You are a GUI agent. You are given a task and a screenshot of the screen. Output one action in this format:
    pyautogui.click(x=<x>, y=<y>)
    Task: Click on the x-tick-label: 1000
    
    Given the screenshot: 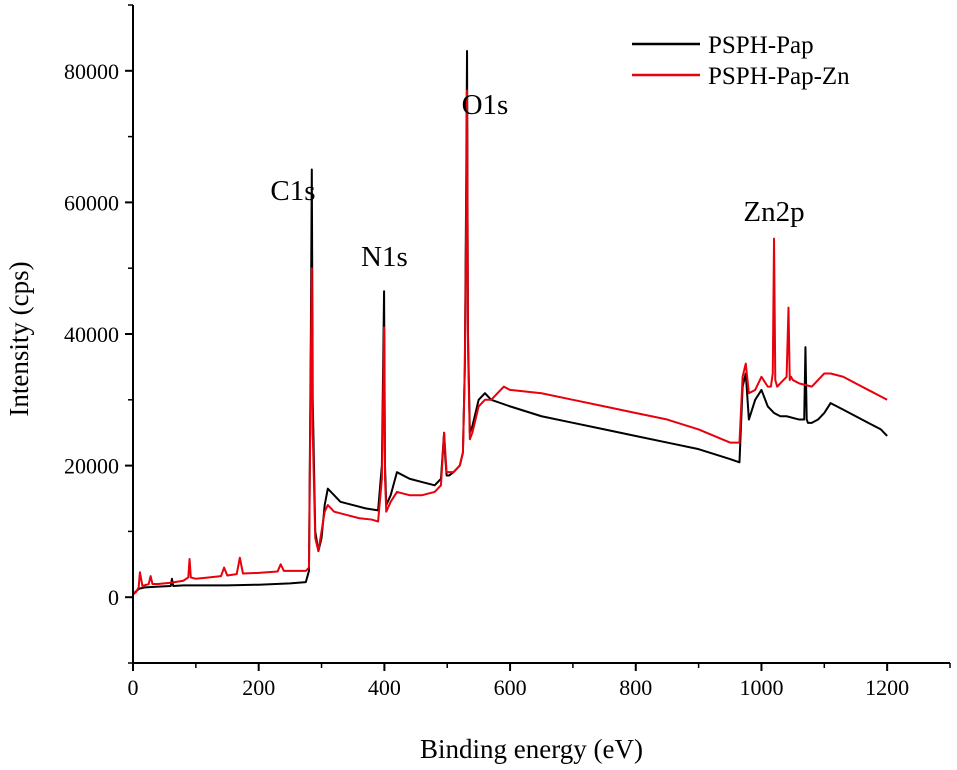 What is the action you would take?
    pyautogui.click(x=761, y=687)
    